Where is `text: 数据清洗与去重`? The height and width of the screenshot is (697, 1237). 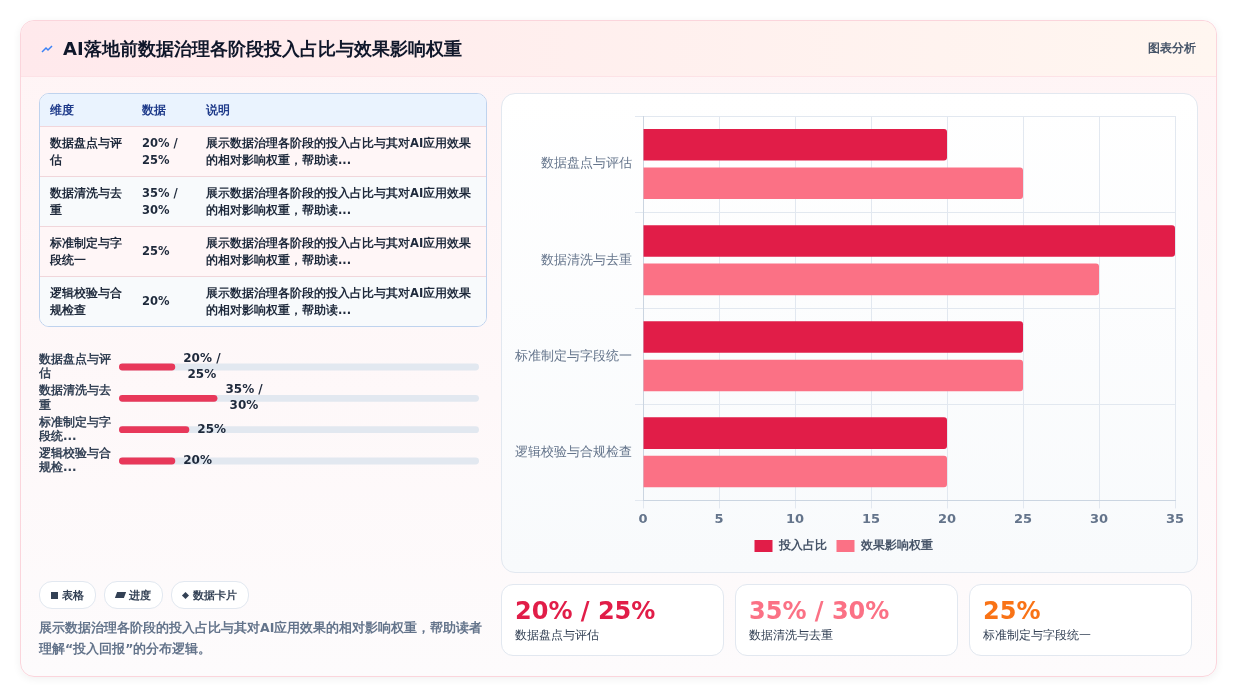
text: 数据清洗与去重 is located at coordinates (791, 635).